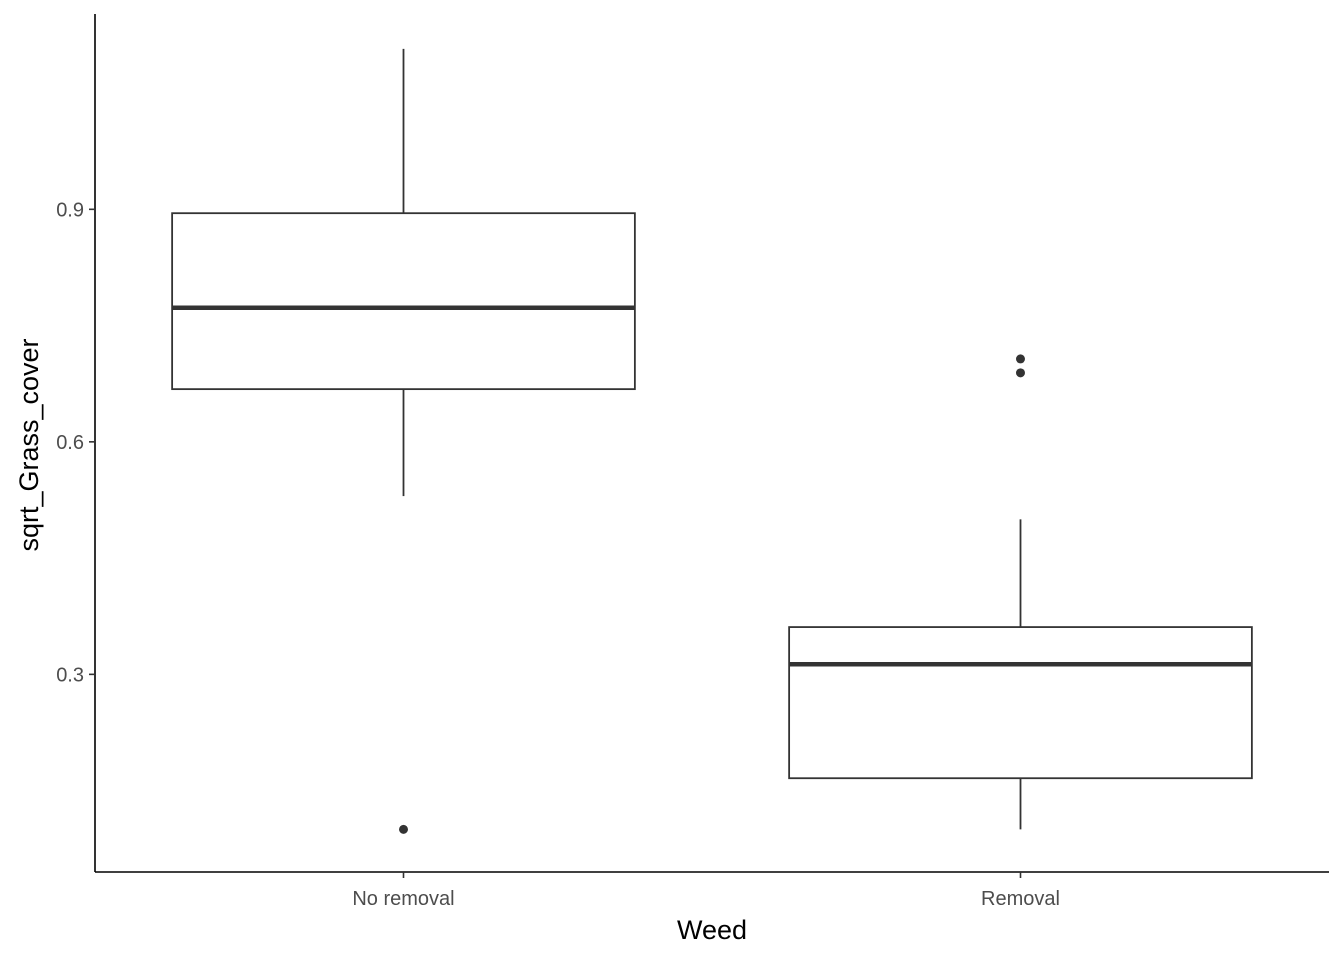  I want to click on y-tick-label: 0.3, so click(70, 675).